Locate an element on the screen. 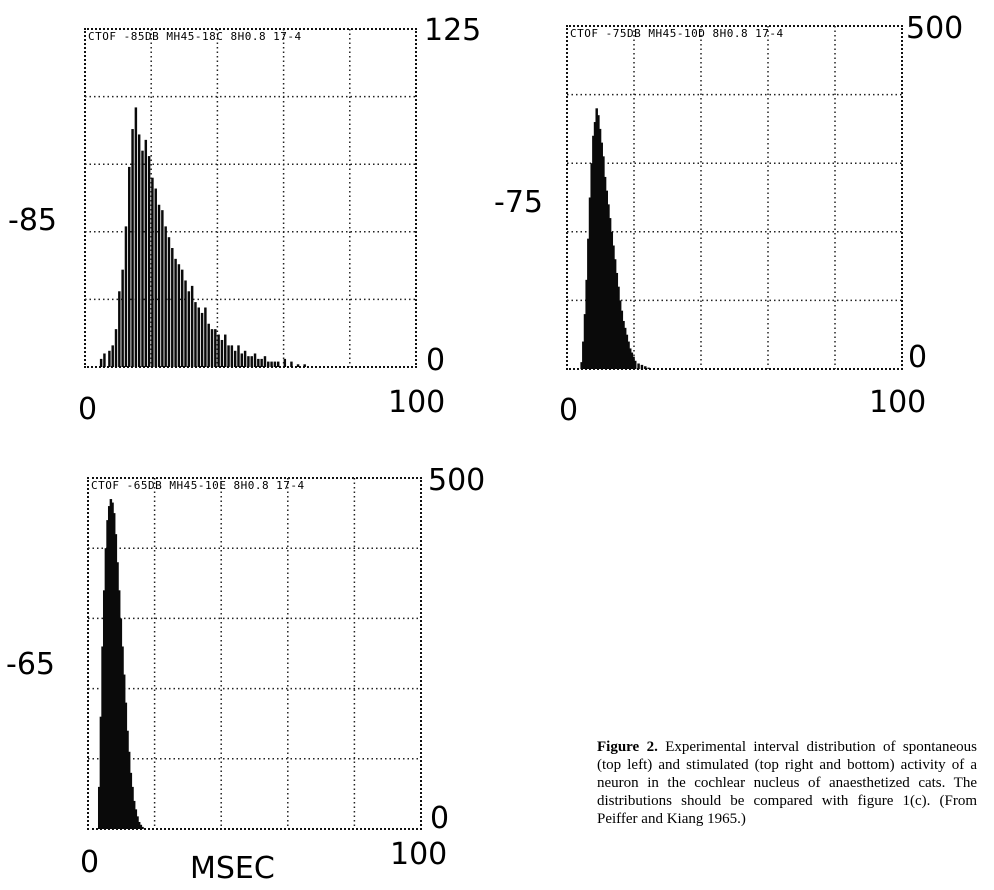 The height and width of the screenshot is (890, 994). level-label: -75 is located at coordinates (518, 202).